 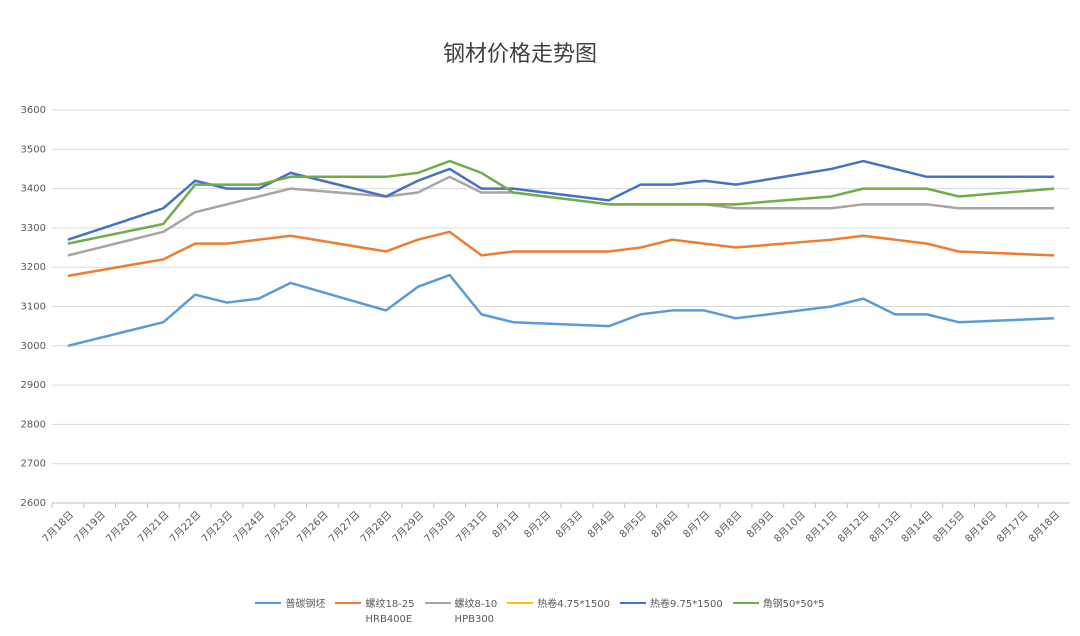 What do you see at coordinates (33, 110) in the screenshot?
I see `y-tick-label: 3600` at bounding box center [33, 110].